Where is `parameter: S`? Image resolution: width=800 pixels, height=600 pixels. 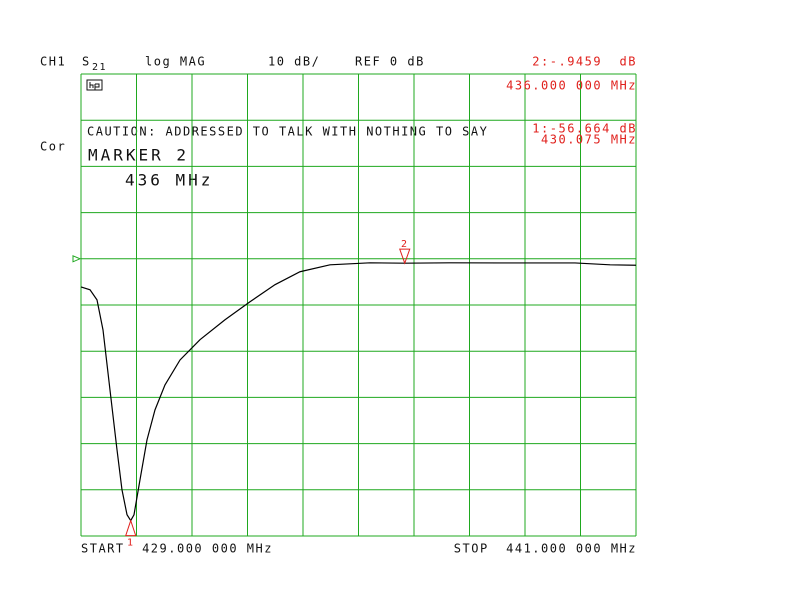 parameter: S is located at coordinates (86, 62).